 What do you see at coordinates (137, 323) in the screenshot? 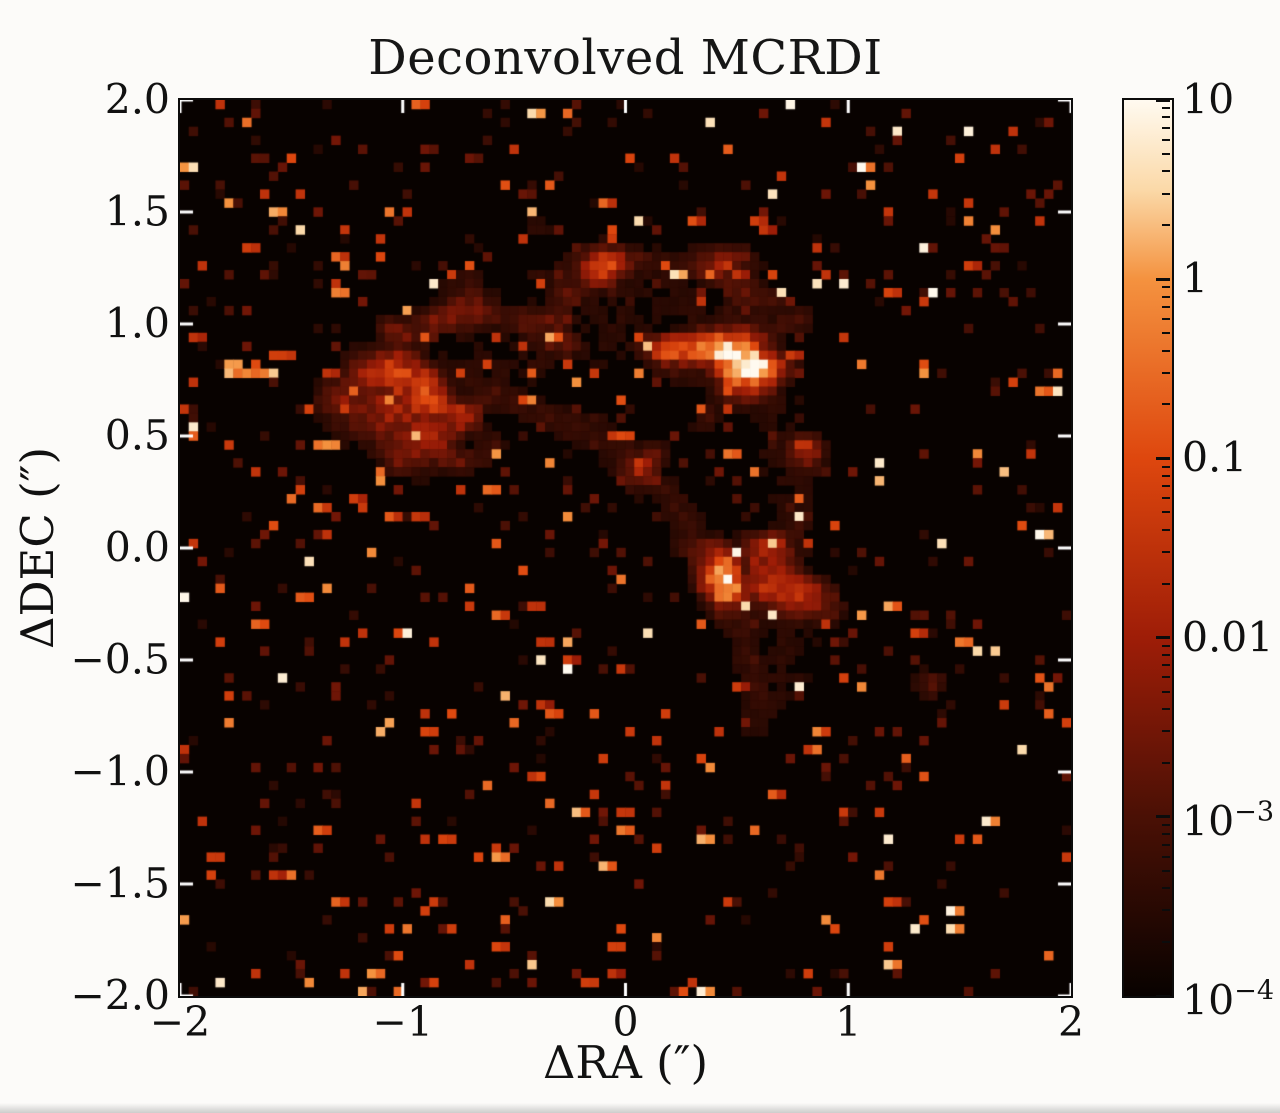
I see `y-tick-label: 1.0` at bounding box center [137, 323].